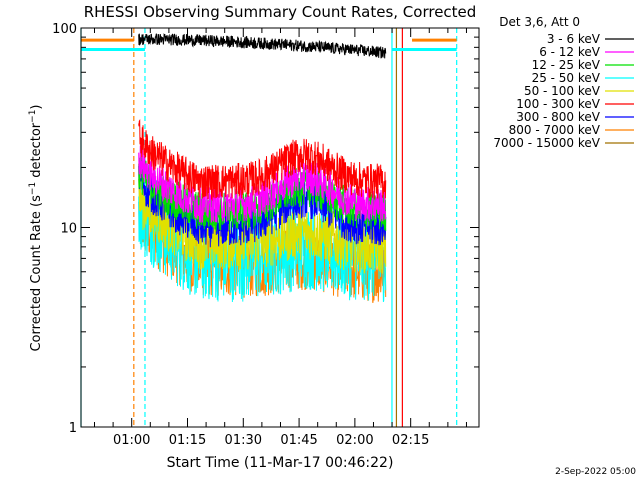  Describe the element at coordinates (68, 229) in the screenshot. I see `y-tick-label: 10` at that location.